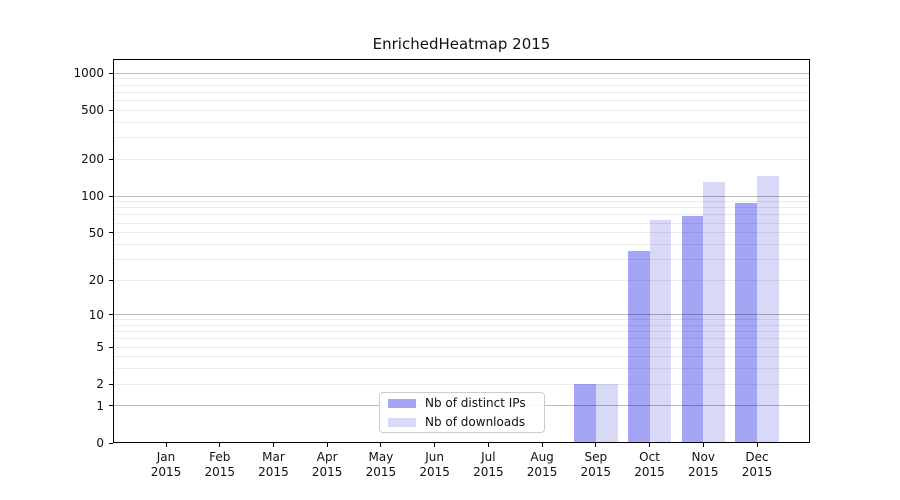 This screenshot has width=900, height=500. I want to click on x-tick-label-may: May 2015, so click(381, 465).